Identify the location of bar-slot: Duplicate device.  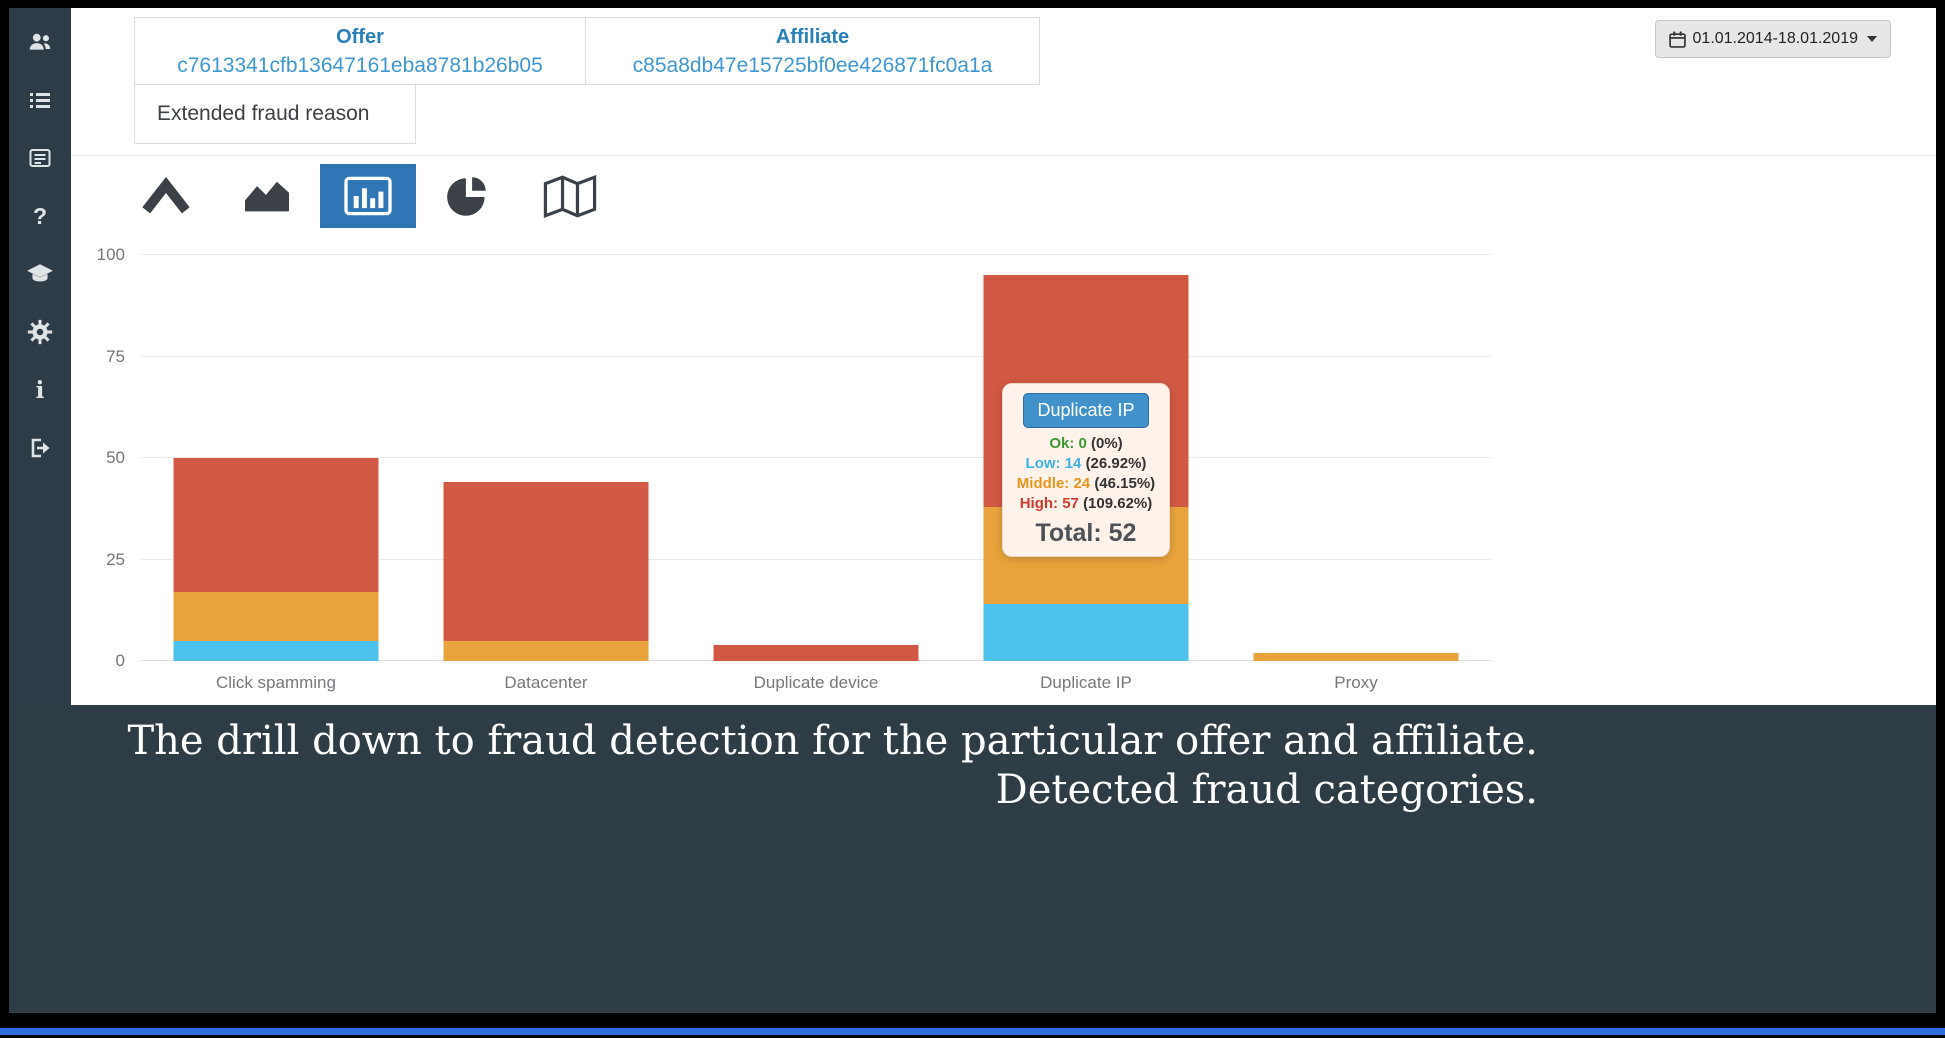
(816, 473).